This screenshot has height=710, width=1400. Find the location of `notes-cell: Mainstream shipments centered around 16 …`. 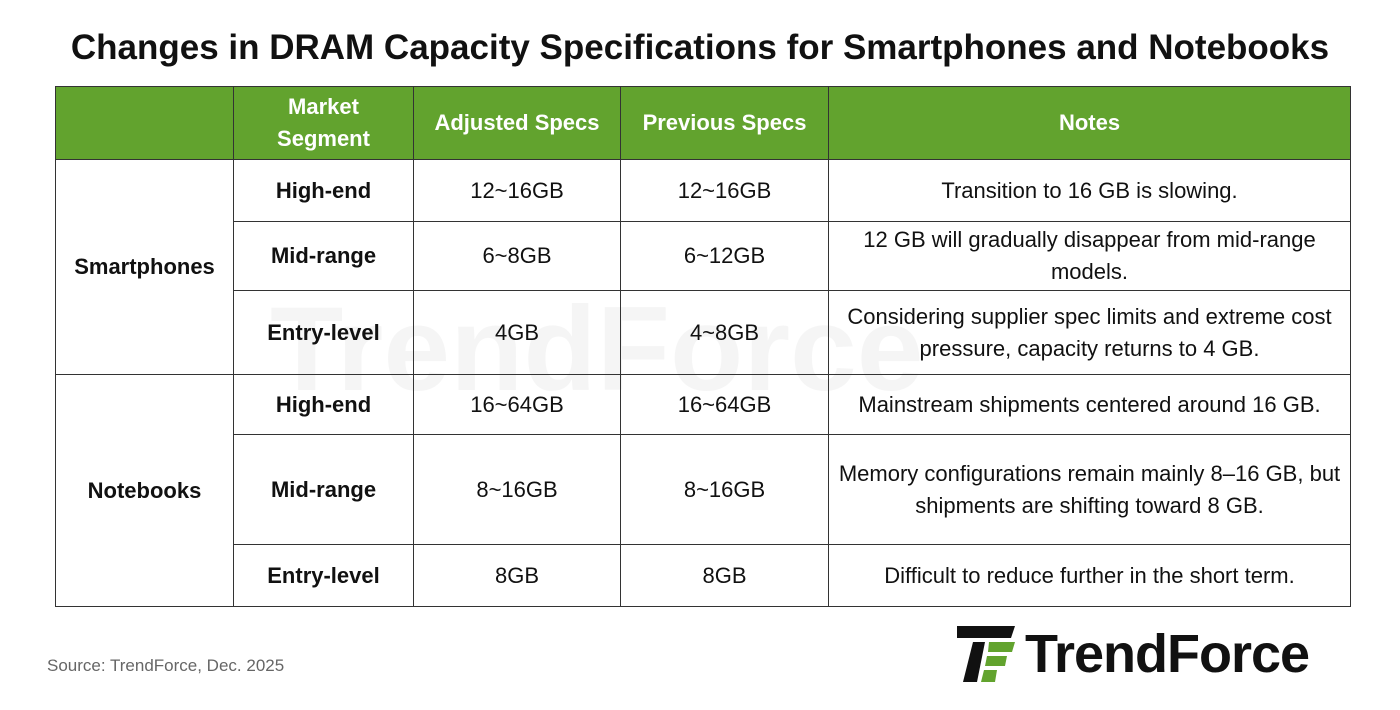

notes-cell: Mainstream shipments centered around 16 … is located at coordinates (1089, 404).